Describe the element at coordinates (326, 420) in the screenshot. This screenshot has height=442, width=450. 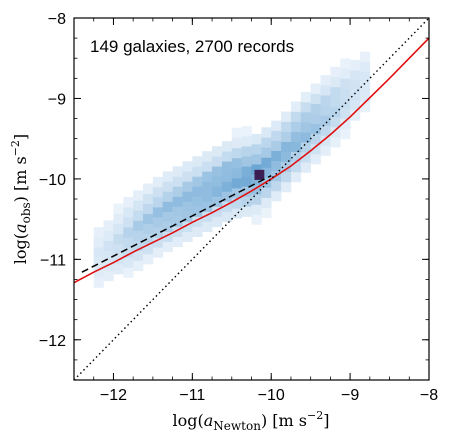
I see `x-axis-title-end: ]` at that location.